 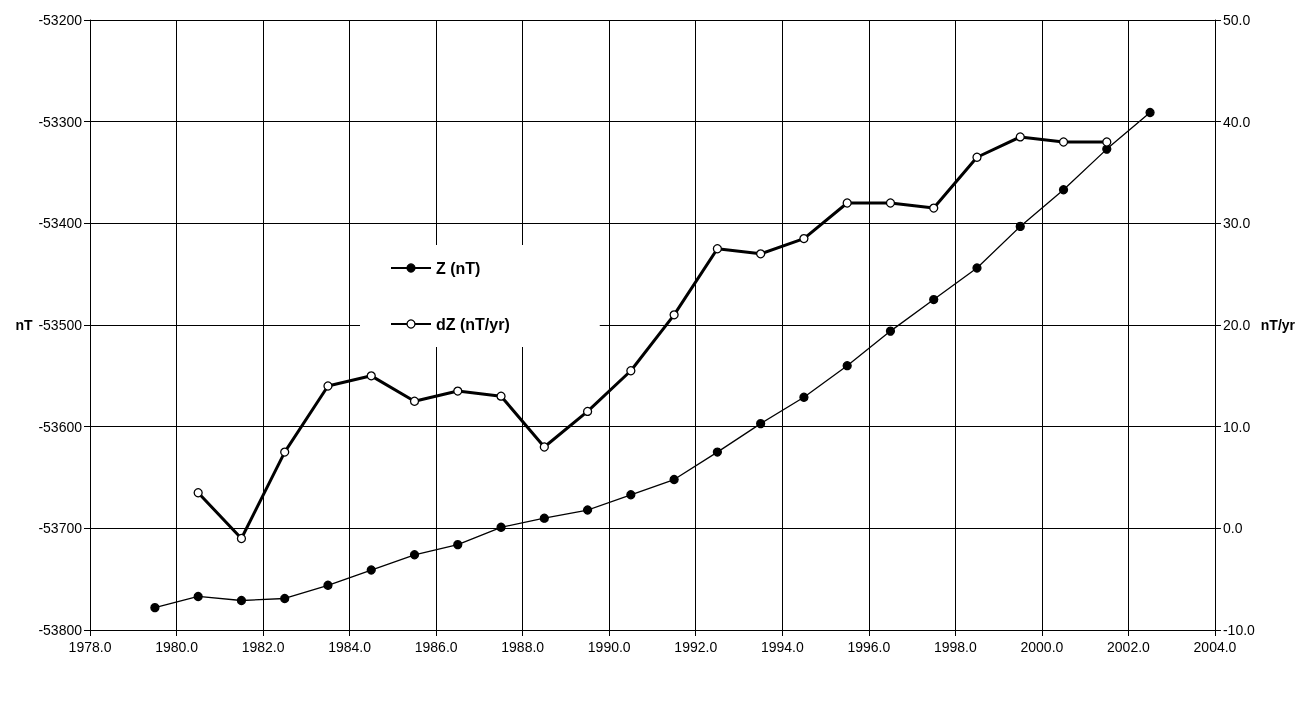 What do you see at coordinates (177, 647) in the screenshot?
I see `x-tick-label: 1980.0` at bounding box center [177, 647].